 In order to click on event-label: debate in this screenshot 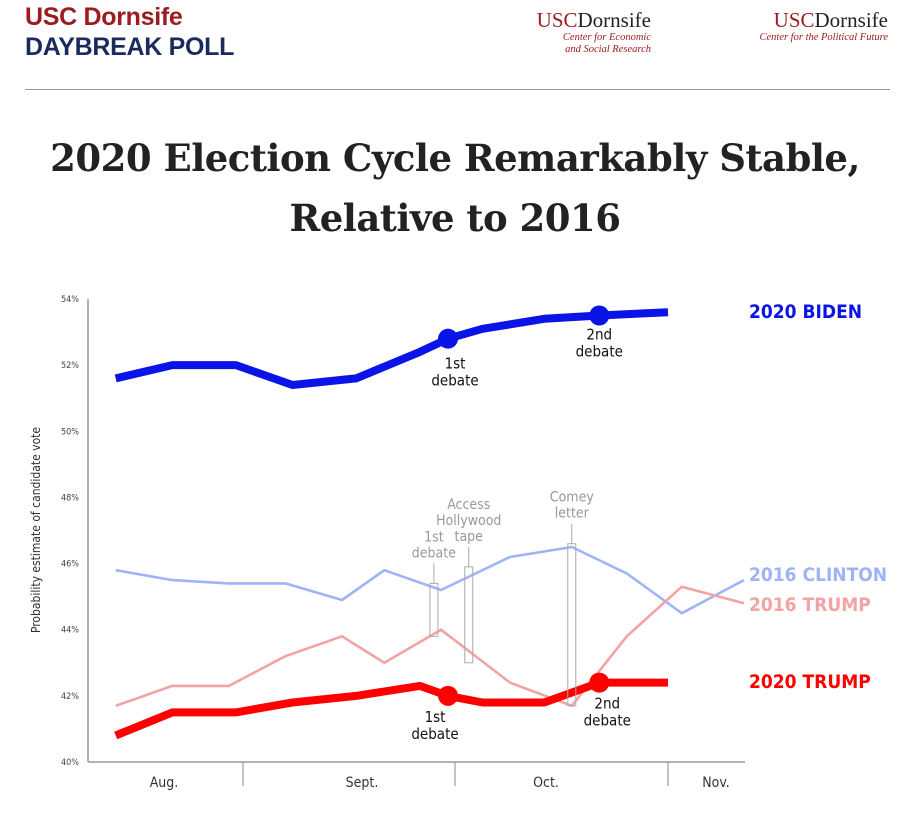, I will do `click(434, 553)`.